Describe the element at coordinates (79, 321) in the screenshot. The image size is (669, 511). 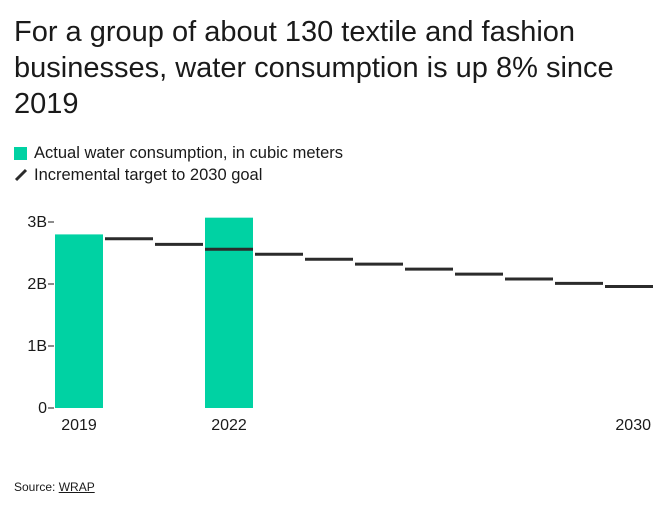
I see `bar-actual-2019` at that location.